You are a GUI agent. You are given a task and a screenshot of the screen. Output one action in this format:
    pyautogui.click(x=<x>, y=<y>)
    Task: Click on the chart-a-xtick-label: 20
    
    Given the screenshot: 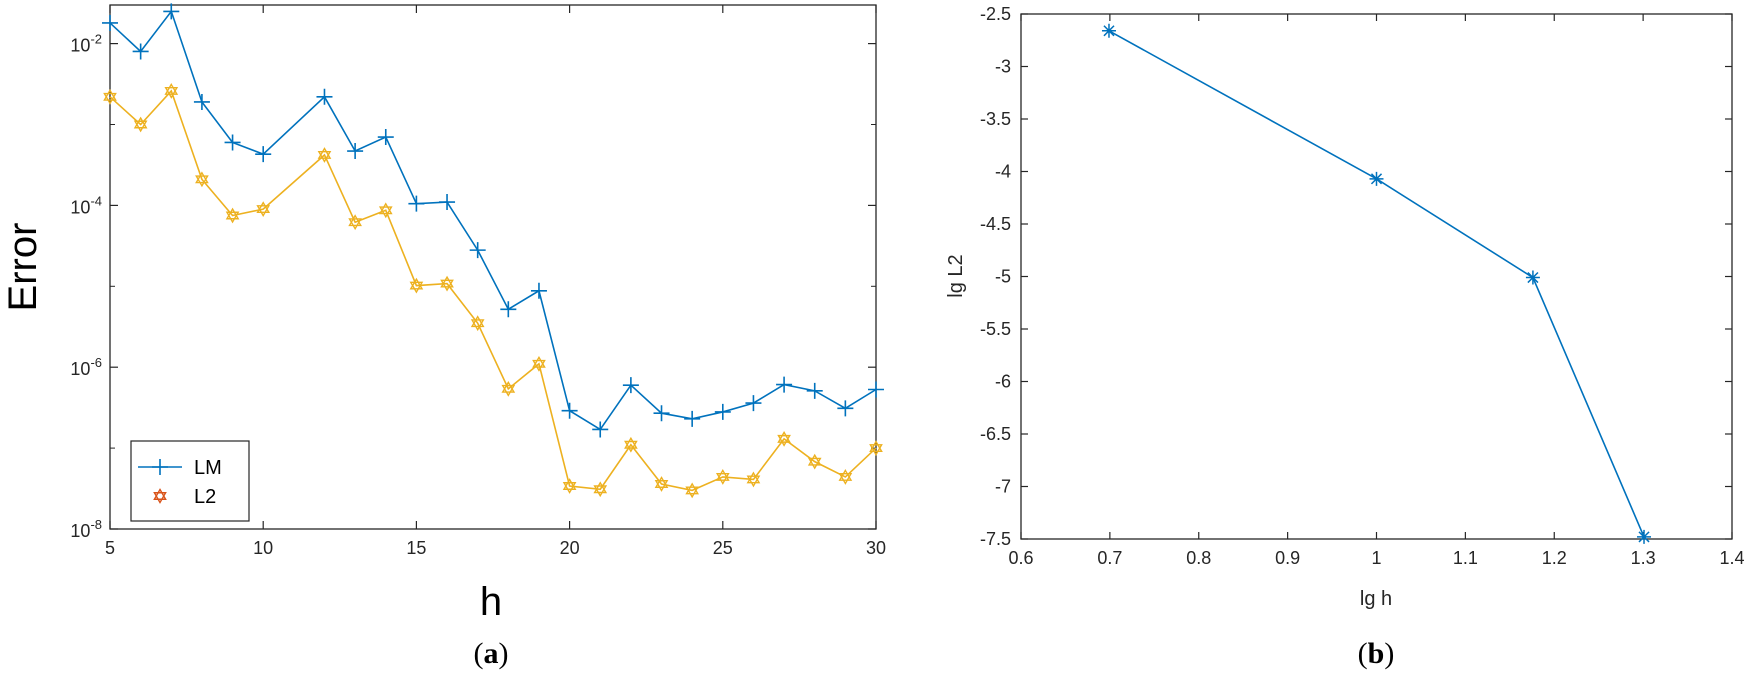 What is the action you would take?
    pyautogui.click(x=570, y=548)
    